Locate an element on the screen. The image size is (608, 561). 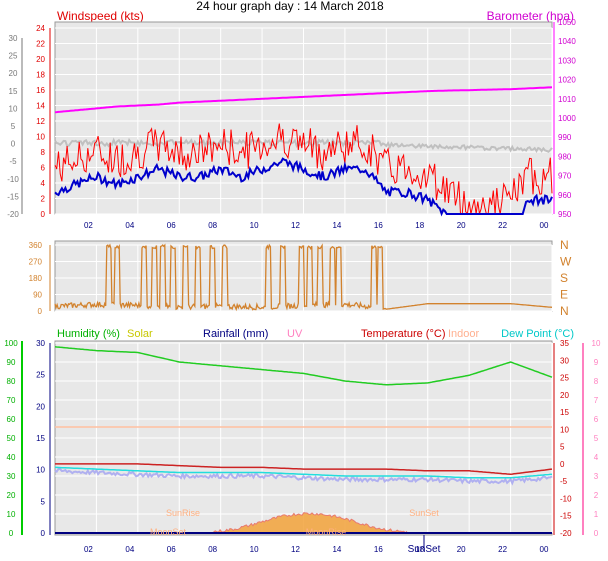
temperature-tick-labels: 35 30 25 20 15 10 5 0 -5 -10 -15 -20 is located at coordinates (566, 438).